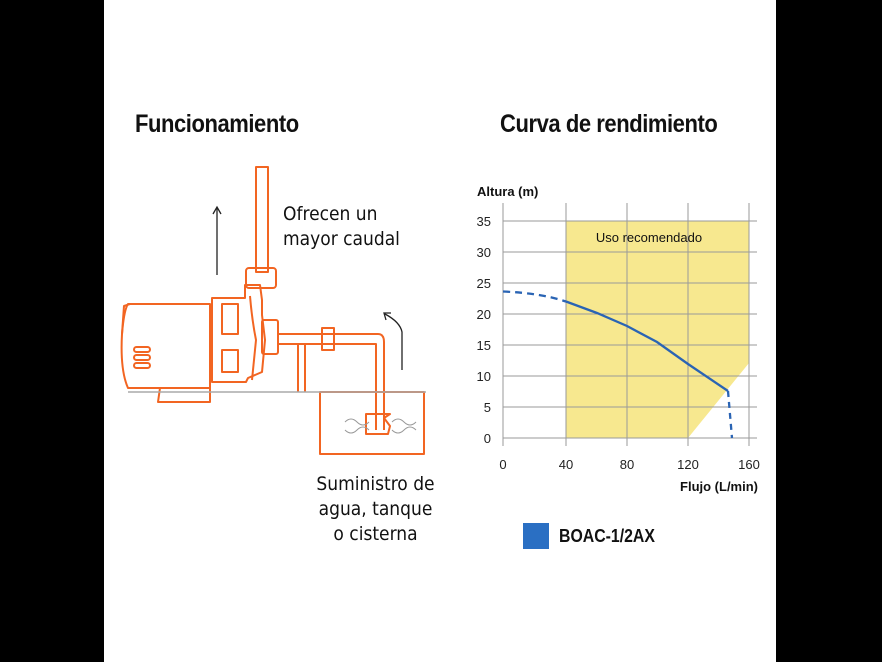 Image resolution: width=882 pixels, height=662 pixels. I want to click on funcionamiento-title: Funcionamiento, so click(217, 124).